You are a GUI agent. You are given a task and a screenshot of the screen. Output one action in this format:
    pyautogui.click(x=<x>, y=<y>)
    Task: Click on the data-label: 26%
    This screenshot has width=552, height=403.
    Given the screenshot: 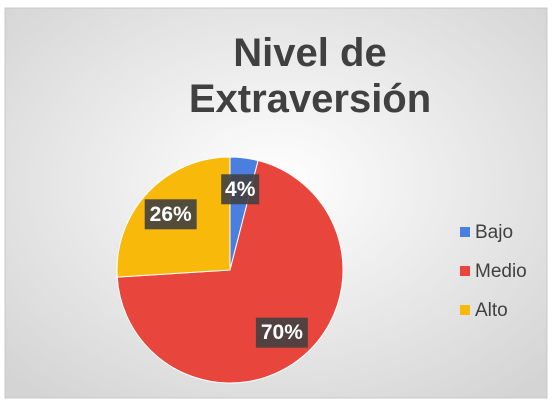 What is the action you would take?
    pyautogui.click(x=171, y=214)
    